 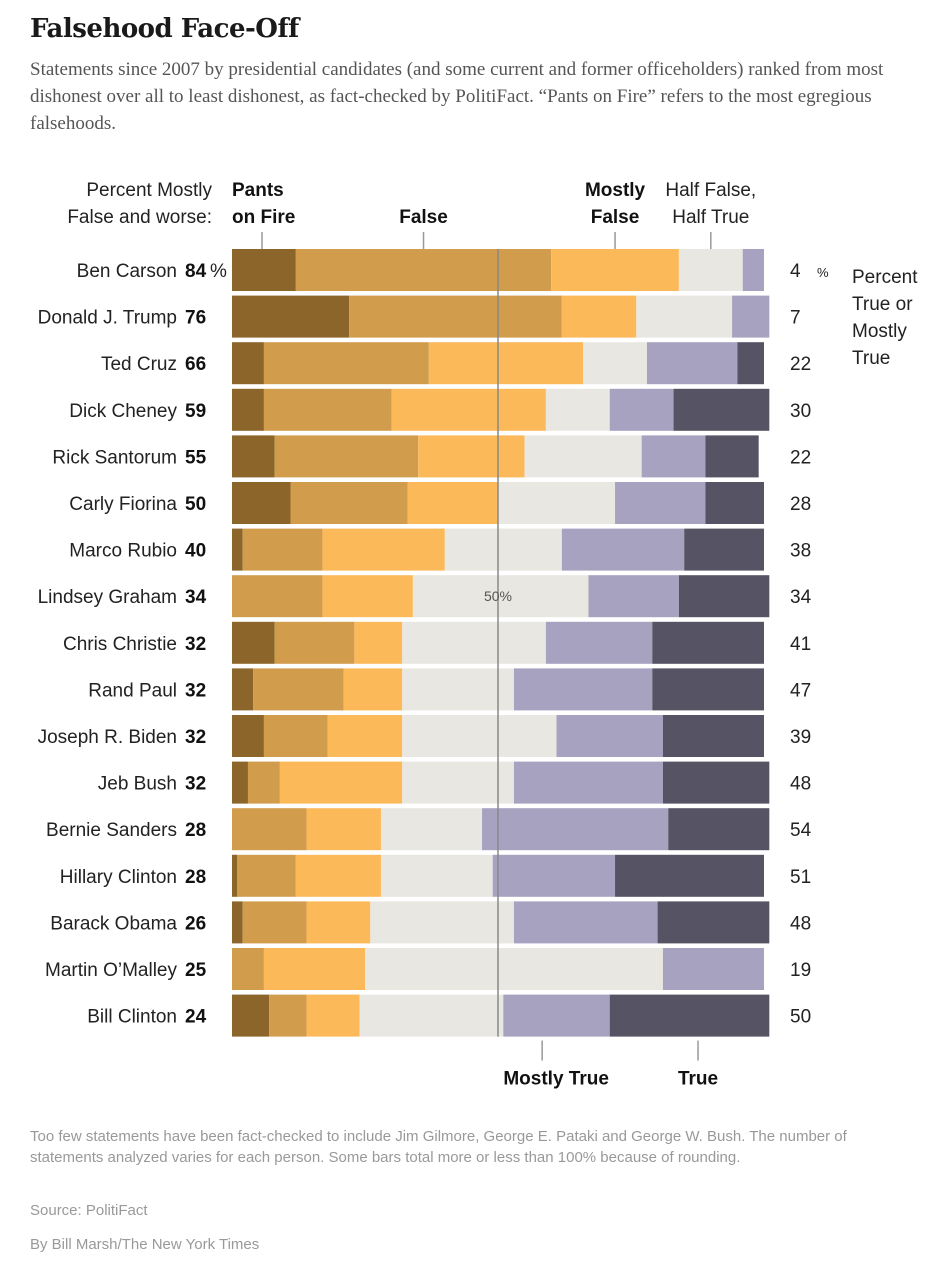 What do you see at coordinates (710, 190) in the screenshot?
I see `category-label-half-true-1: Half False,` at bounding box center [710, 190].